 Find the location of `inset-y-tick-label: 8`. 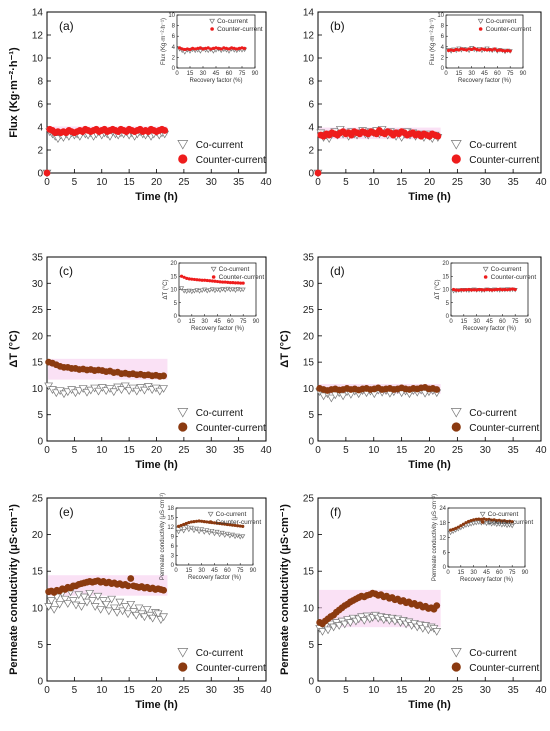

inset-y-tick-label: 8 is located at coordinates (443, 27).